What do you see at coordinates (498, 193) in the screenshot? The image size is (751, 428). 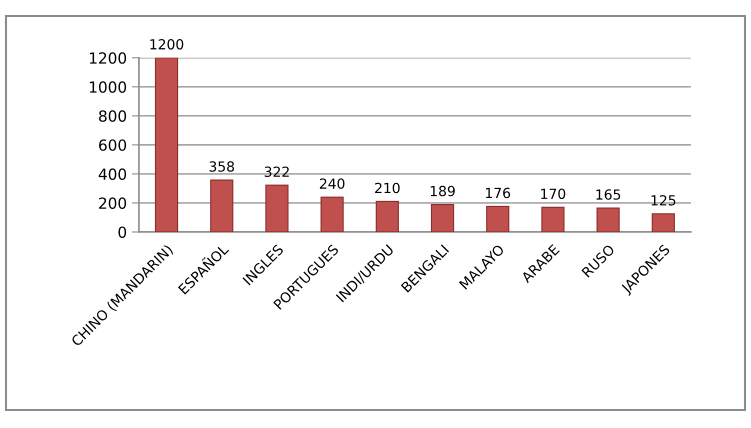 I see `data-label: 176` at bounding box center [498, 193].